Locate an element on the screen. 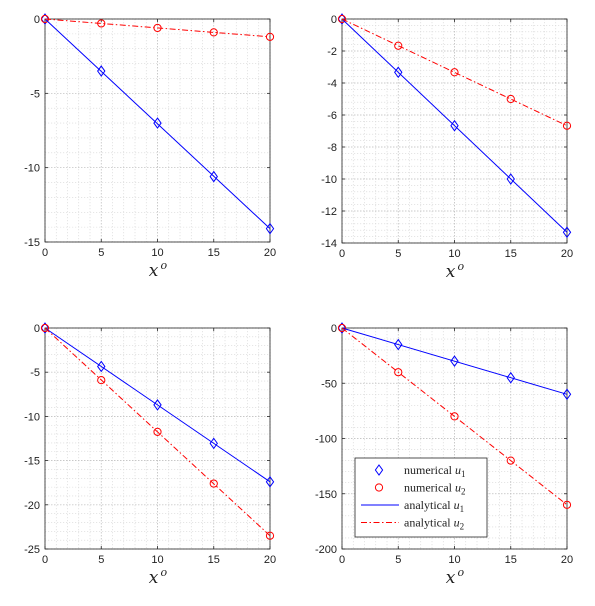 The width and height of the screenshot is (595, 606). legend-entry: analytical u1 is located at coordinates (412, 506).